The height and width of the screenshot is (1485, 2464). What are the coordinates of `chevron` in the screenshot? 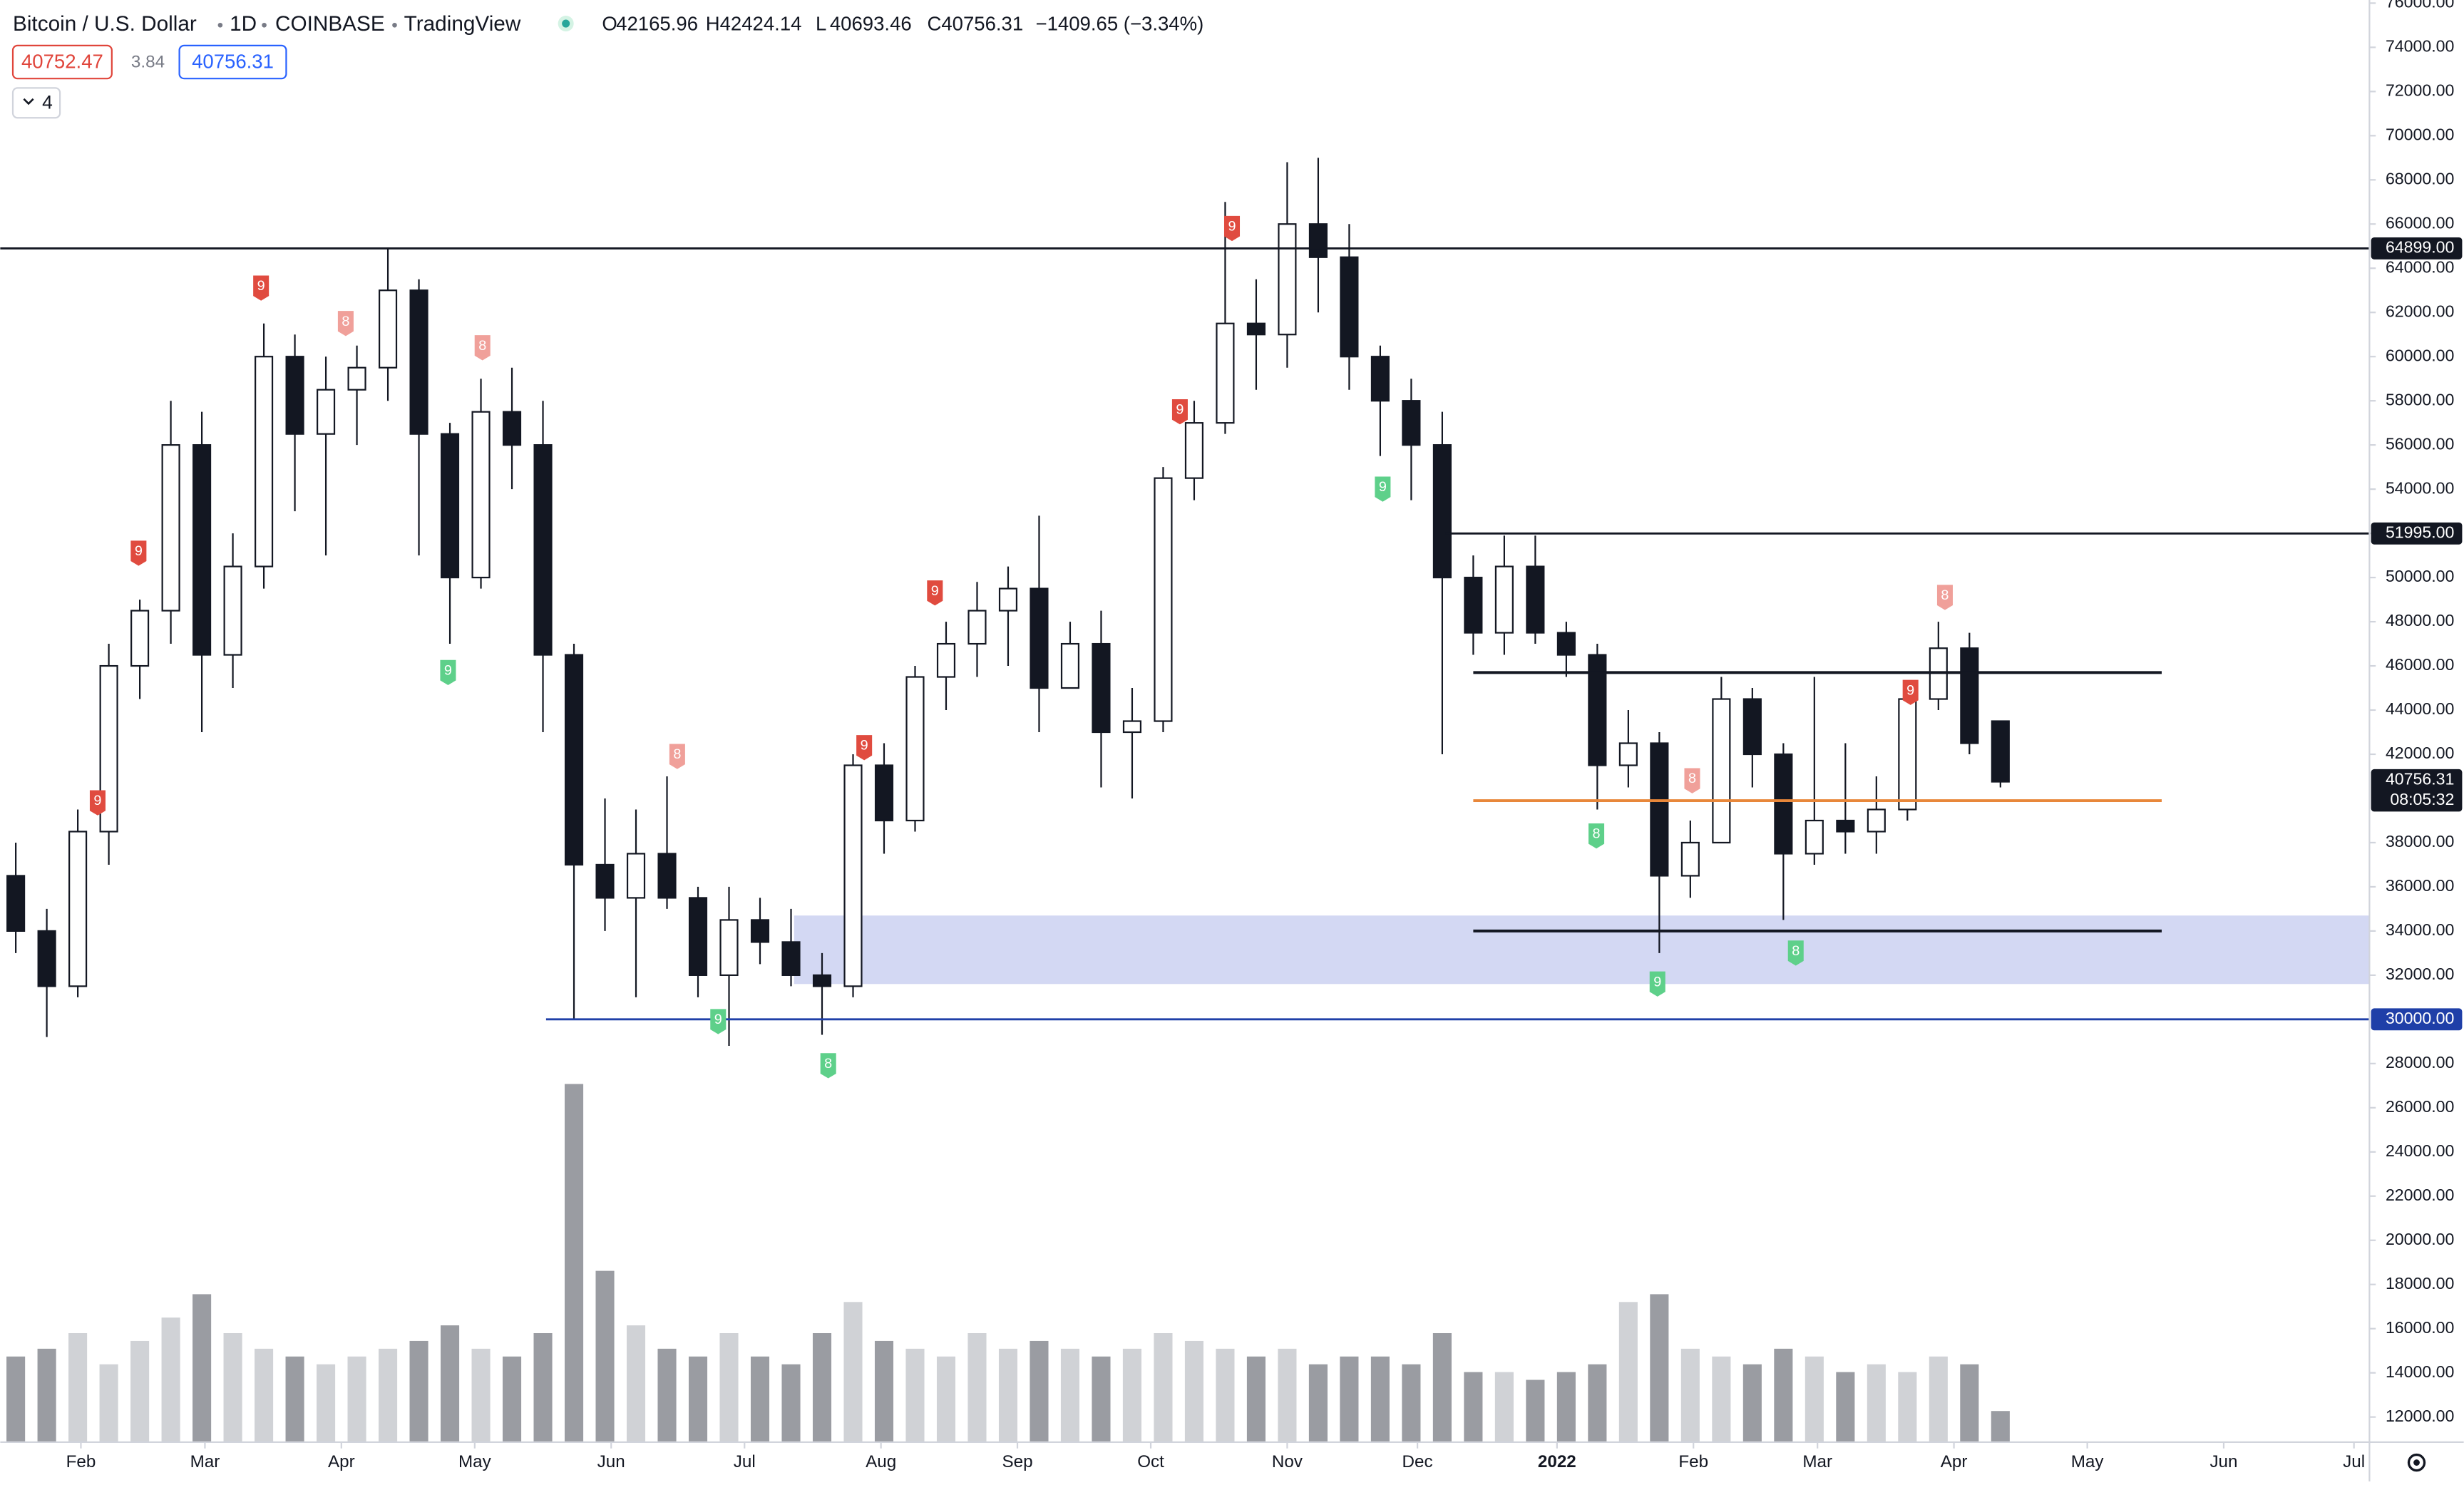 It's located at (28, 102).